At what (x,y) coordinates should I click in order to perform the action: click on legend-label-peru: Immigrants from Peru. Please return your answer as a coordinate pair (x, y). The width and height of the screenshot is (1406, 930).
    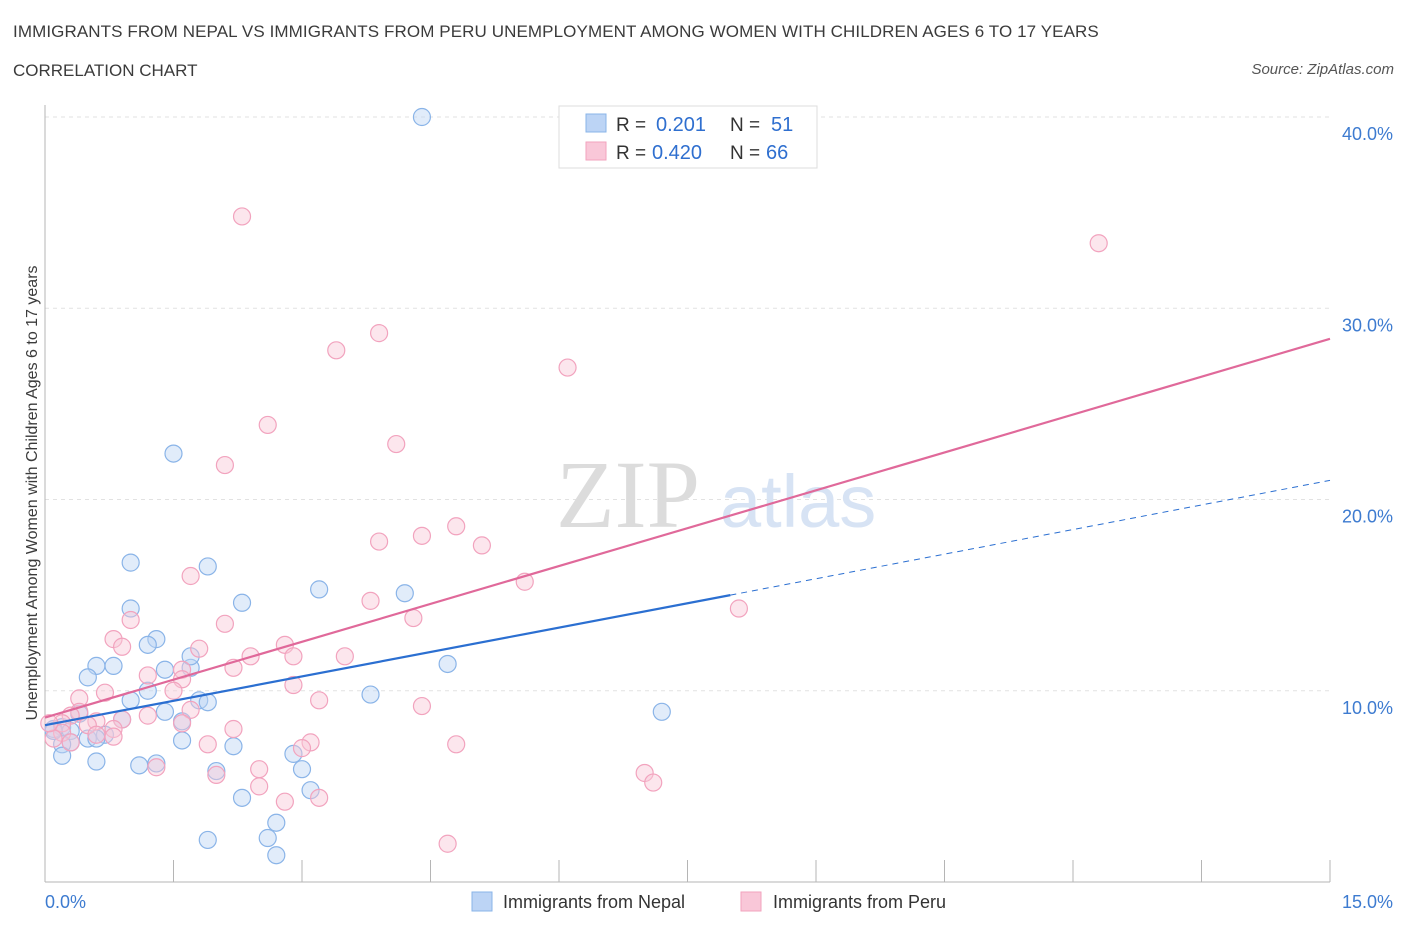
    Looking at the image, I should click on (859, 902).